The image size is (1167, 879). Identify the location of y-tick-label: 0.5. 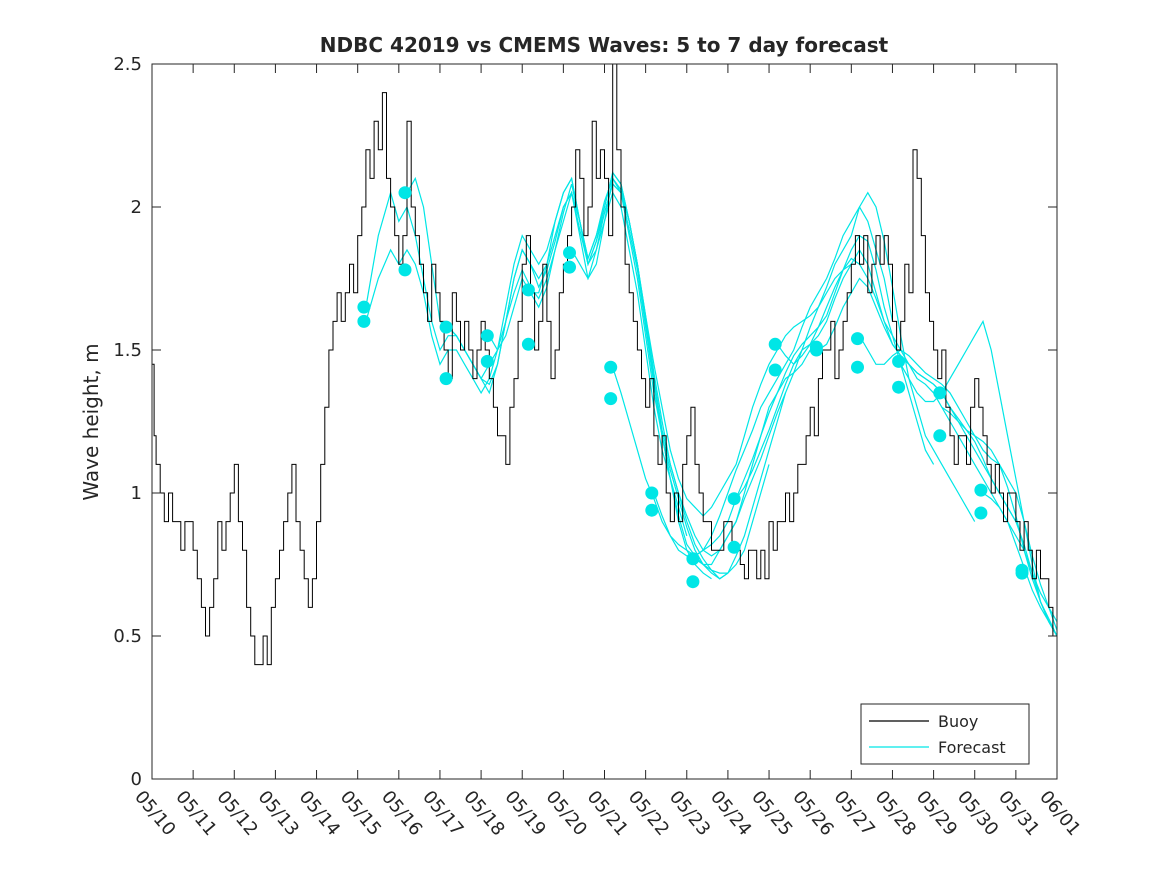
(127, 636).